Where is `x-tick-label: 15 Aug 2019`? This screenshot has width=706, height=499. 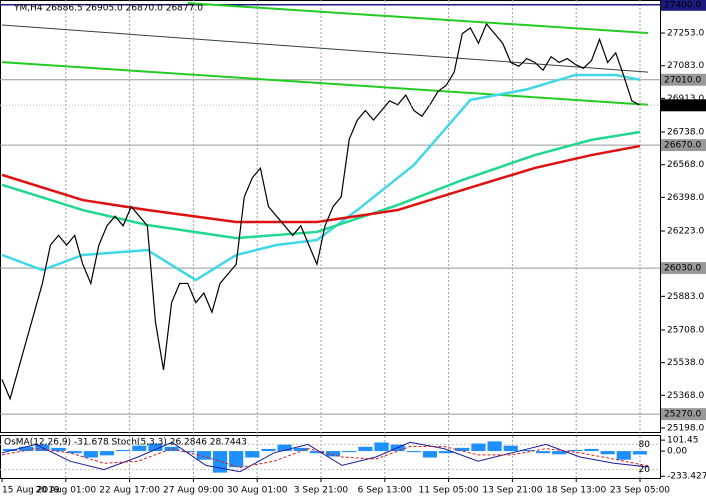 x-tick-label: 15 Aug 2019 is located at coordinates (31, 491).